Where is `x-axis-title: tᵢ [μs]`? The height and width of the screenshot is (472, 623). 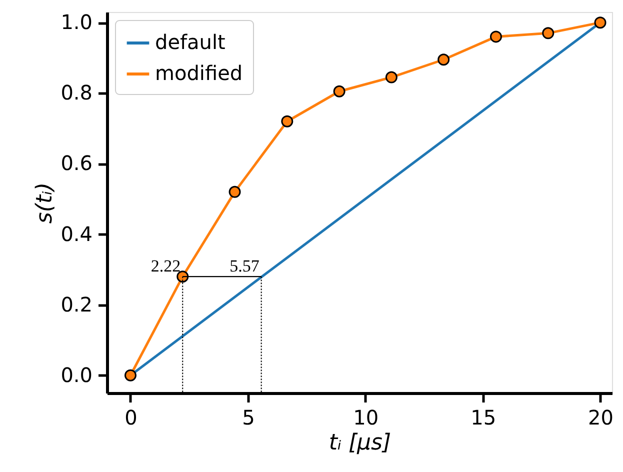
x-axis-title: tᵢ [μs] is located at coordinates (360, 443).